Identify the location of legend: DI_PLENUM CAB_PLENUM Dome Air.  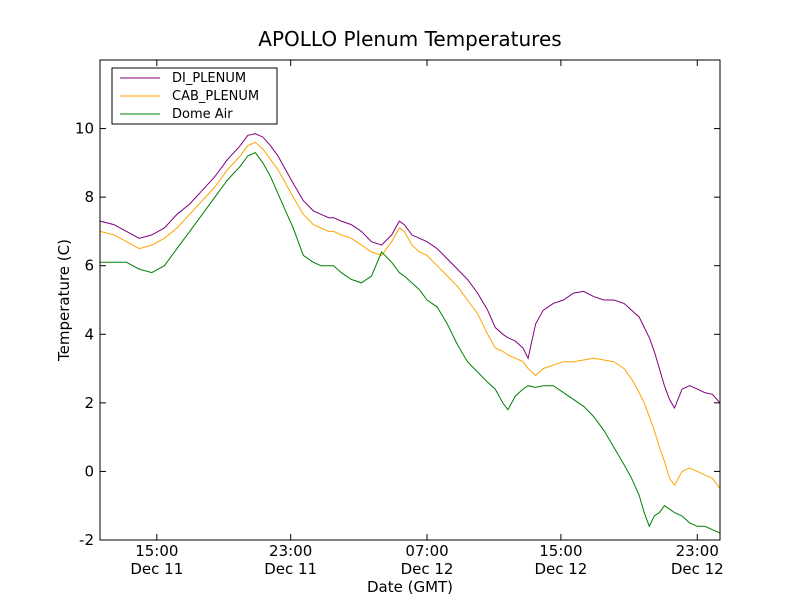
(194, 96).